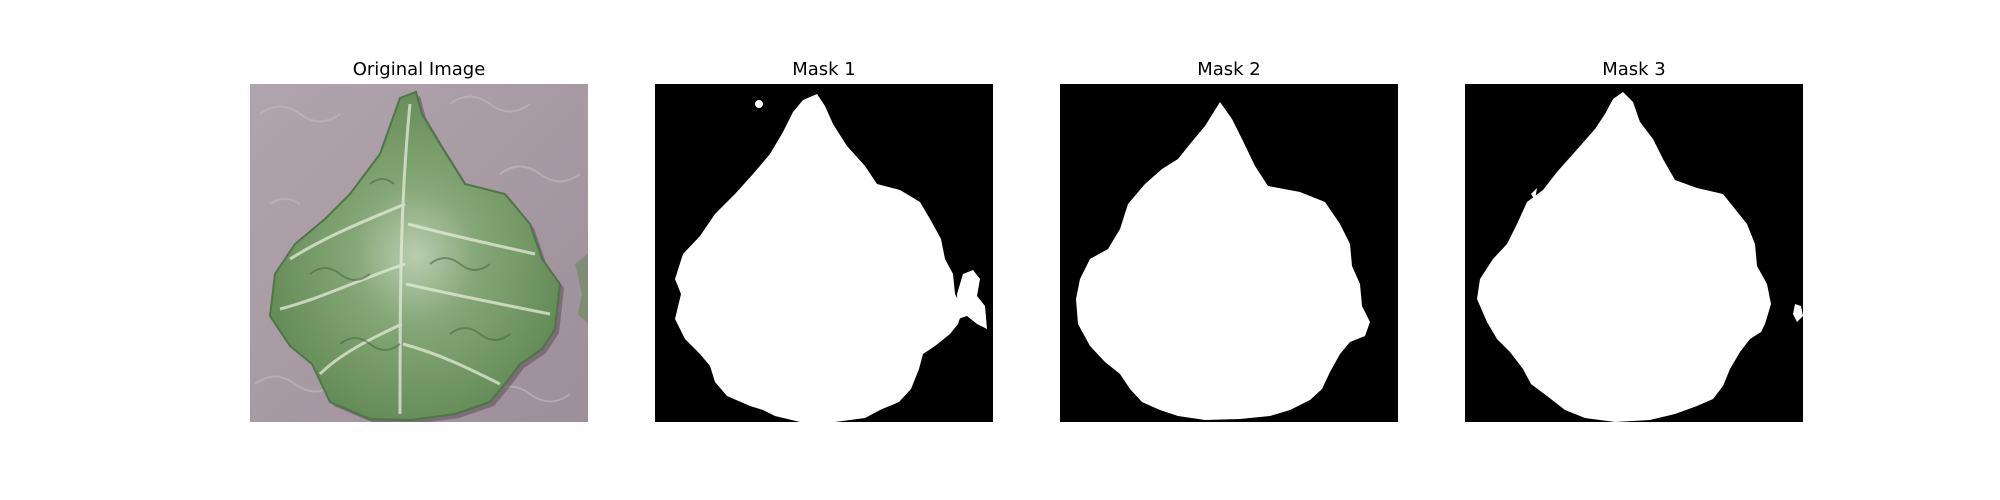 This screenshot has height=500, width=2000. Describe the element at coordinates (972, 299) in the screenshot. I see `mask-1-edge-blob` at that location.